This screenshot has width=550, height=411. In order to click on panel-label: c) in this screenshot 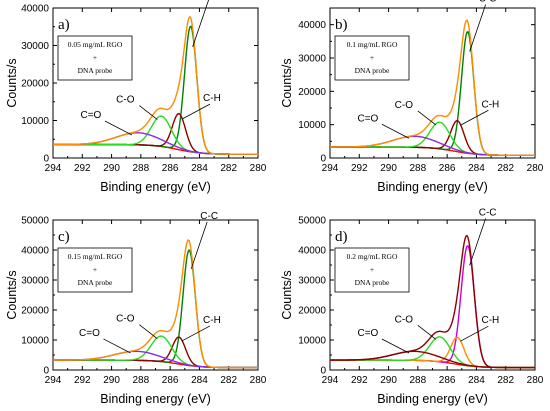, I will do `click(64, 237)`.